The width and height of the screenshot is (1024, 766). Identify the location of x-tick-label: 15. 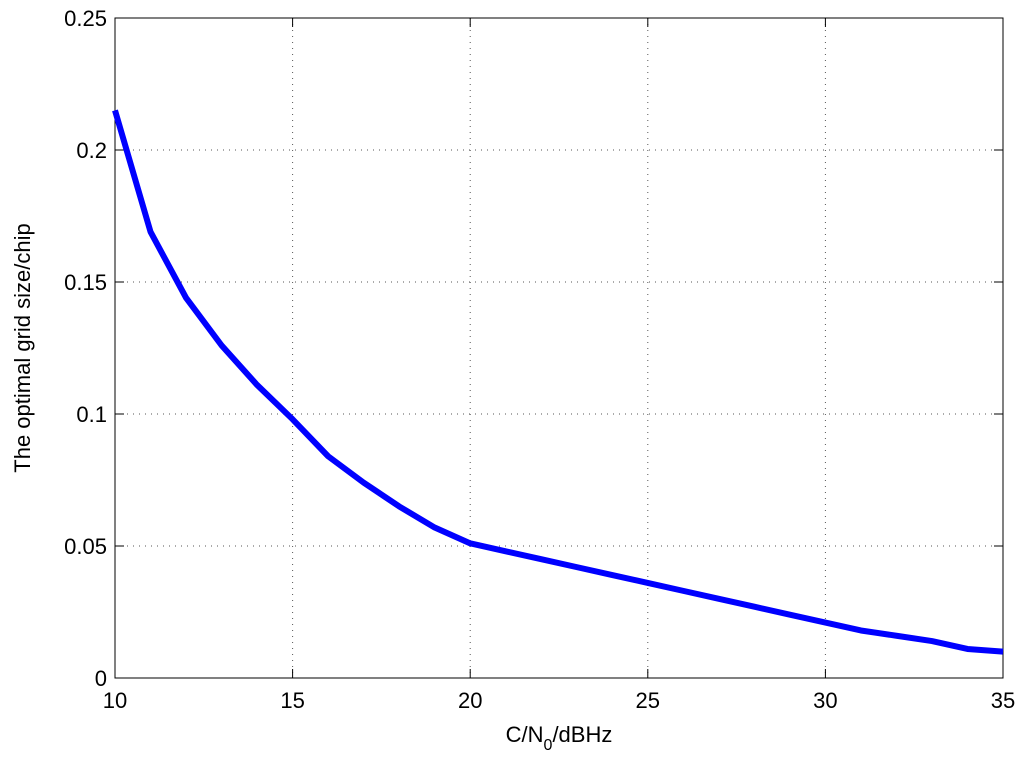
(292, 700).